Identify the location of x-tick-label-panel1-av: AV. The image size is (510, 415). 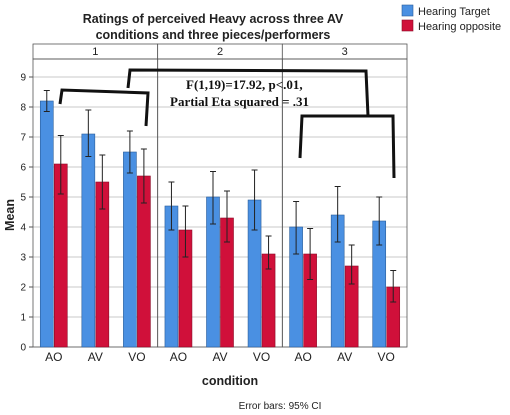
(95, 357).